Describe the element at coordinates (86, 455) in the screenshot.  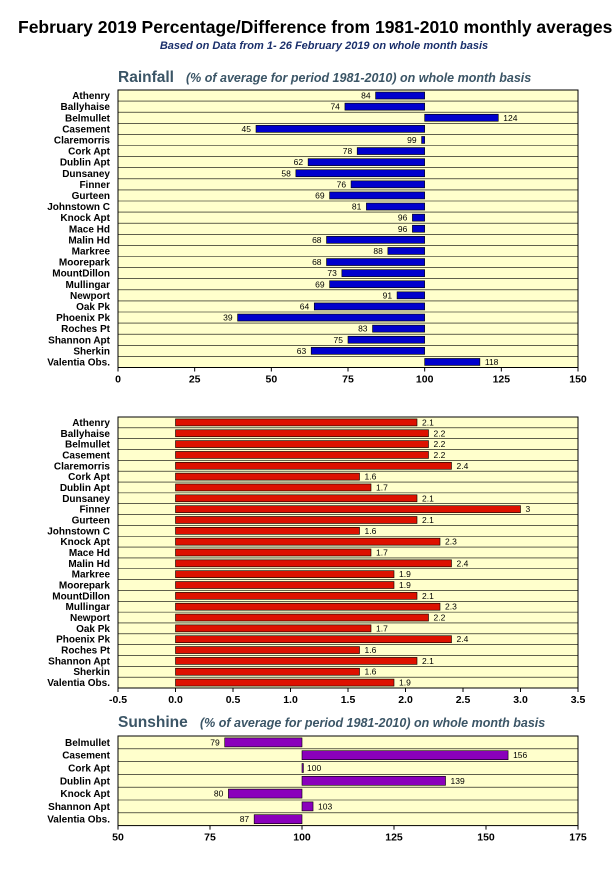
I see `temperature-category-label: Casement` at that location.